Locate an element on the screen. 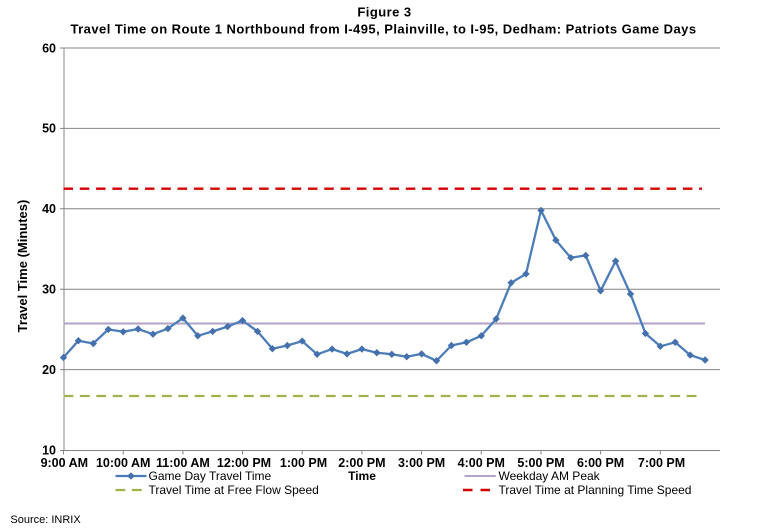  svg-text: 10:00 AM is located at coordinates (123, 463).